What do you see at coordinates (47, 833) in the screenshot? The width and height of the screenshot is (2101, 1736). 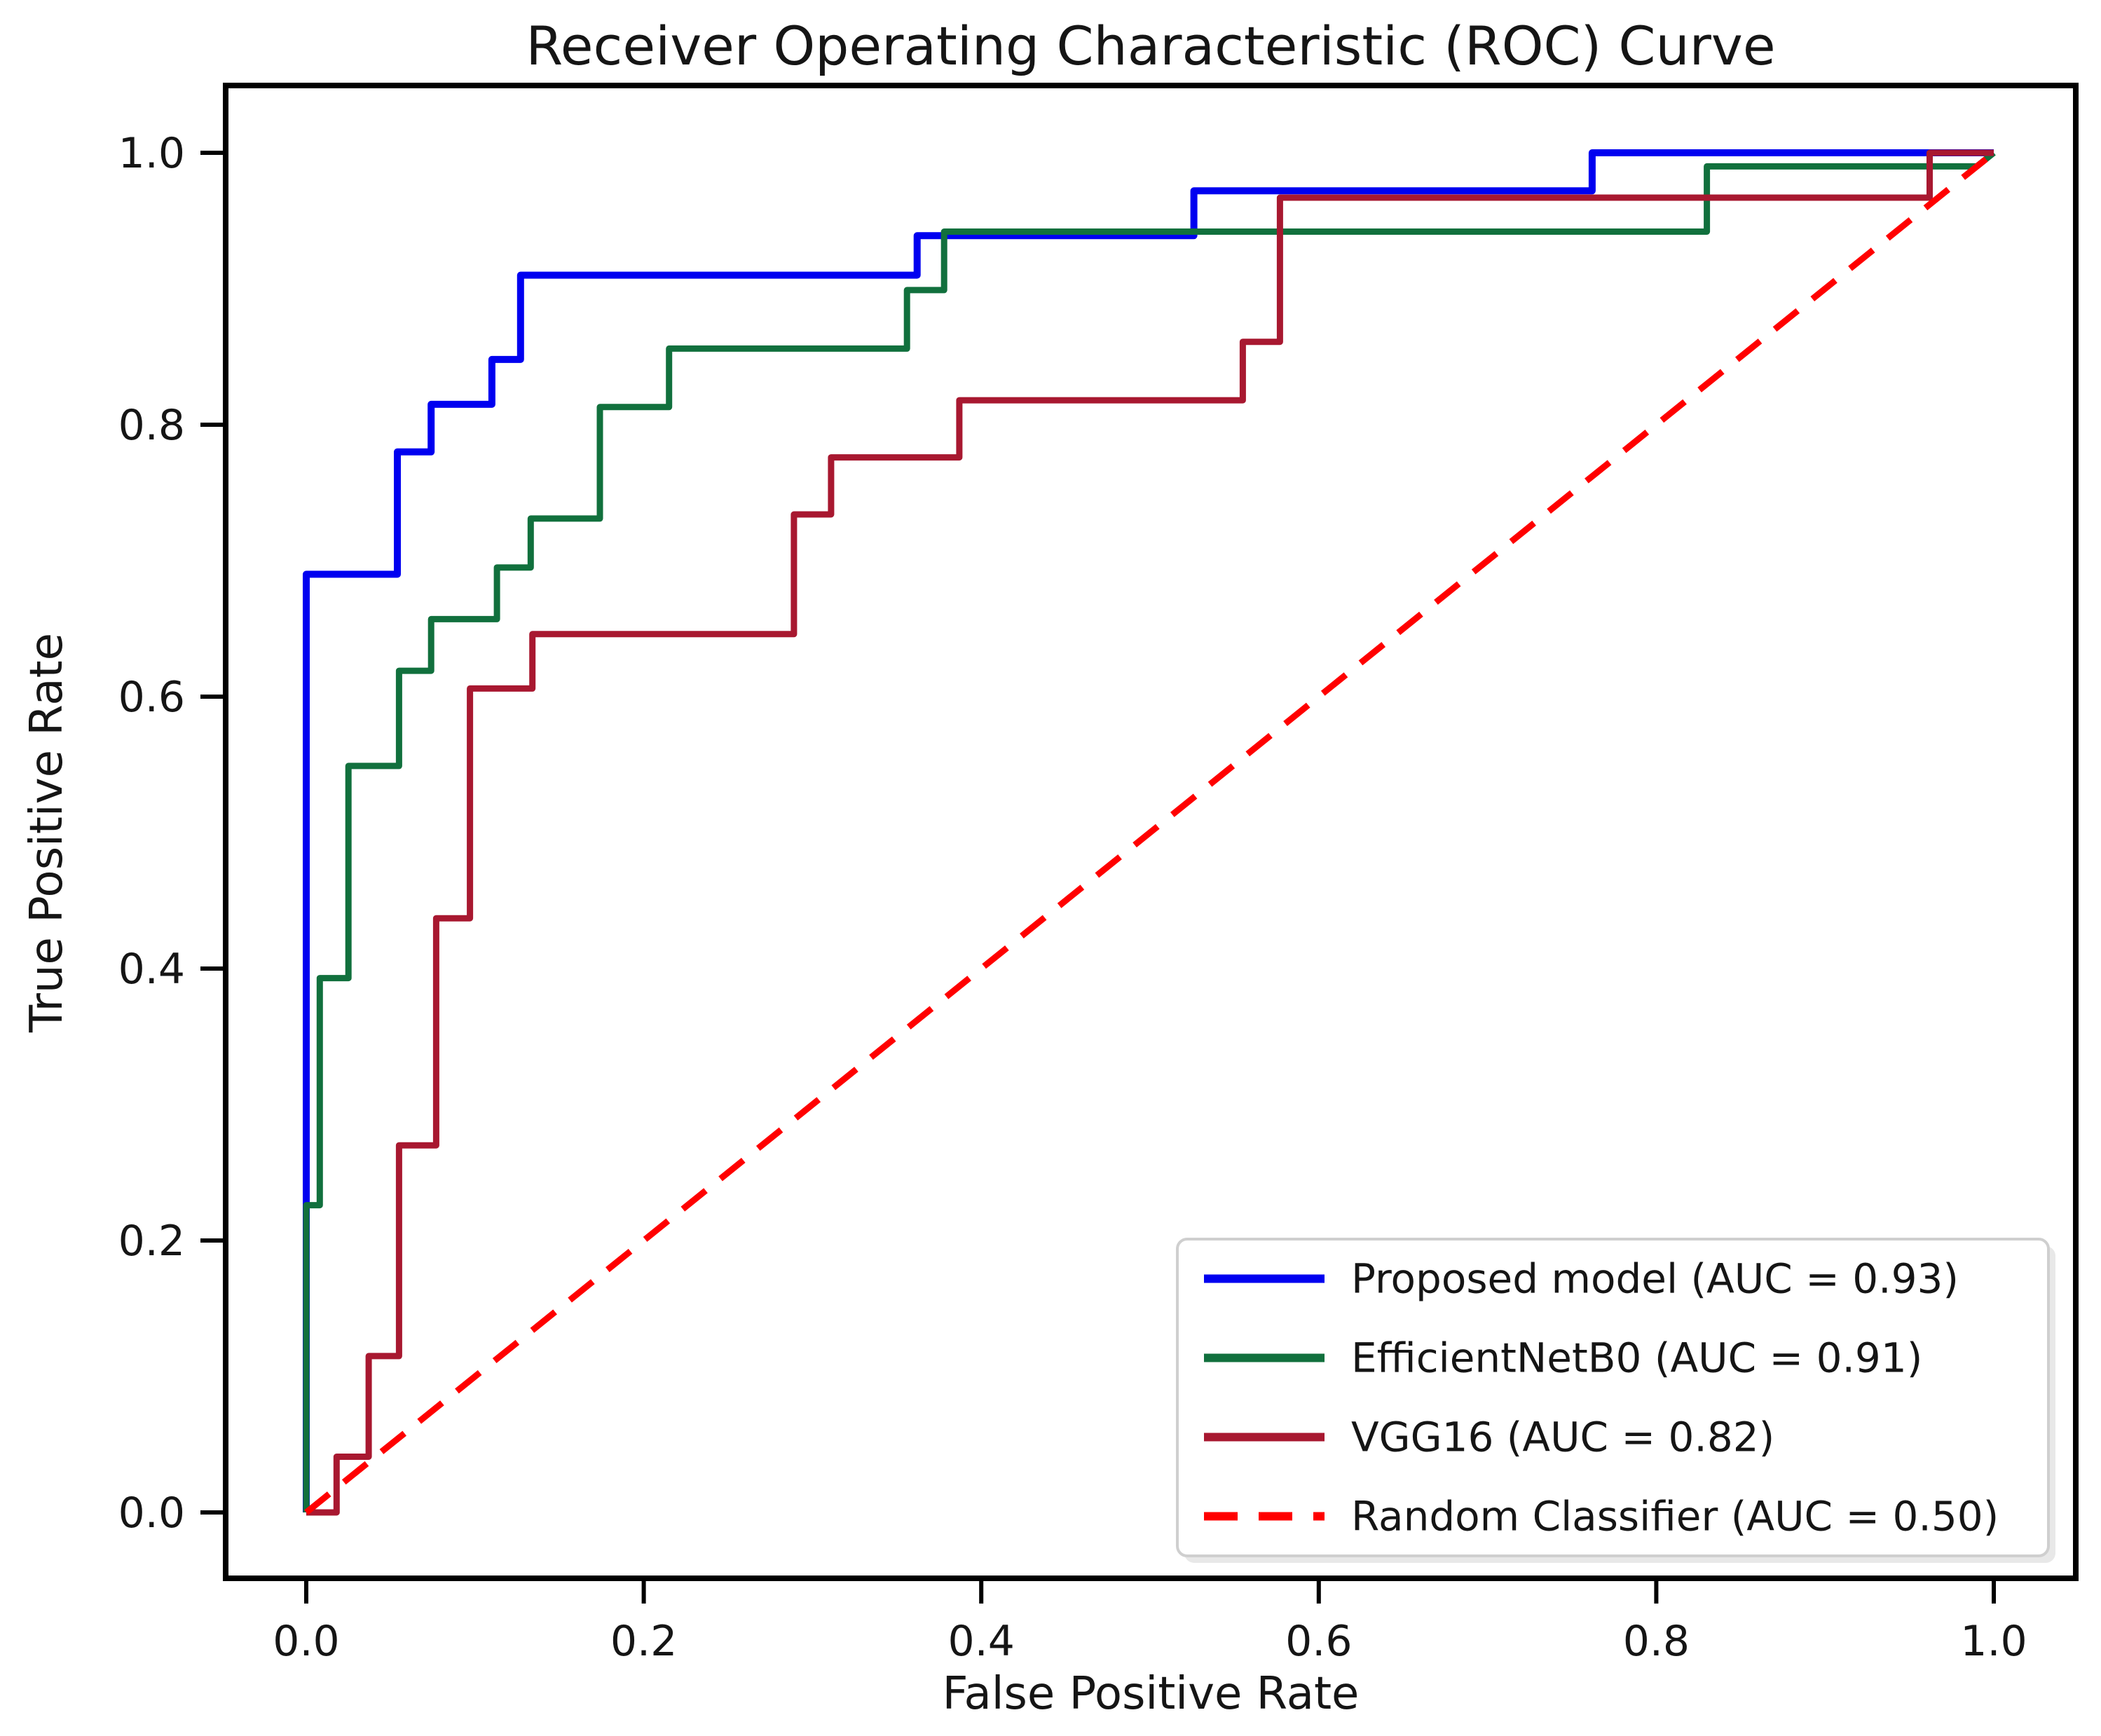 I see `y-axis-label: True Positive Rate` at bounding box center [47, 833].